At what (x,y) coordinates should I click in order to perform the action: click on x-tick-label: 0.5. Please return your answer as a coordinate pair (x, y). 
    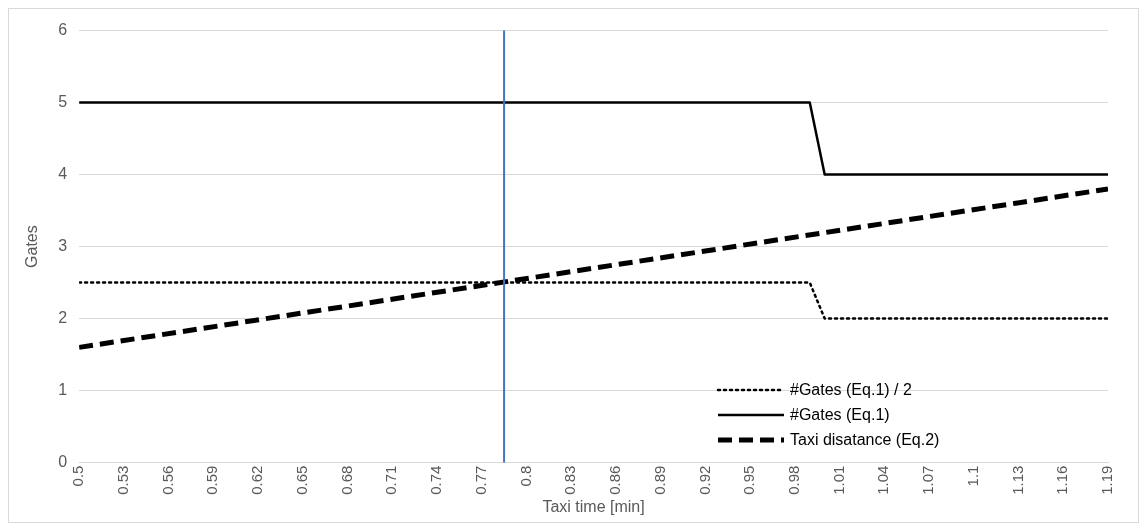
    Looking at the image, I should click on (78, 476).